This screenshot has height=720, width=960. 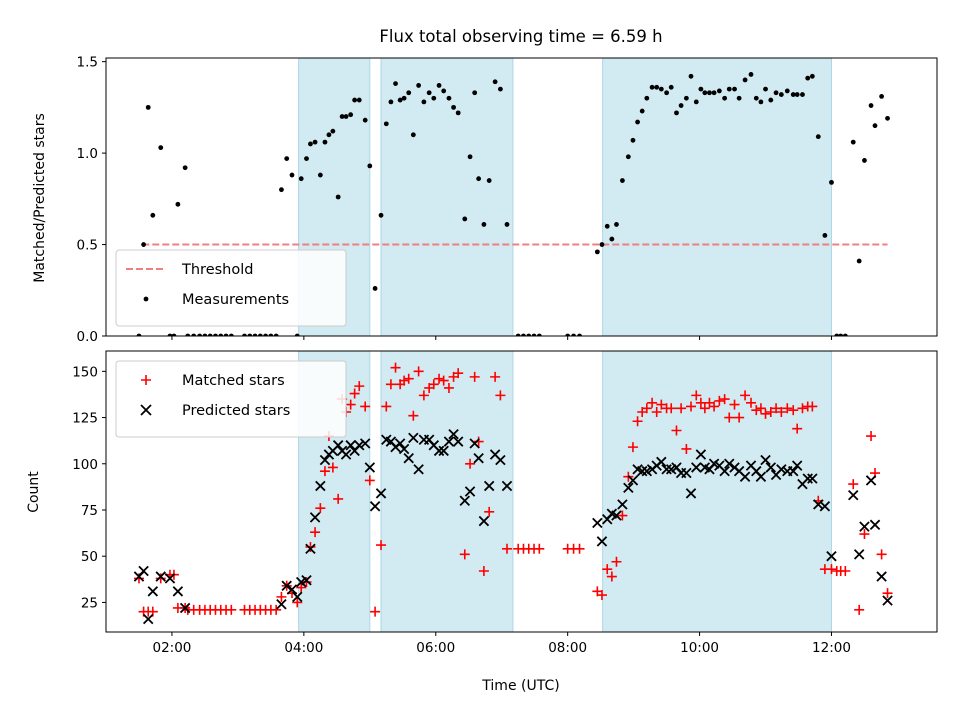 I want to click on predicted-stars-legend-label: Predicted stars, so click(x=236, y=411).